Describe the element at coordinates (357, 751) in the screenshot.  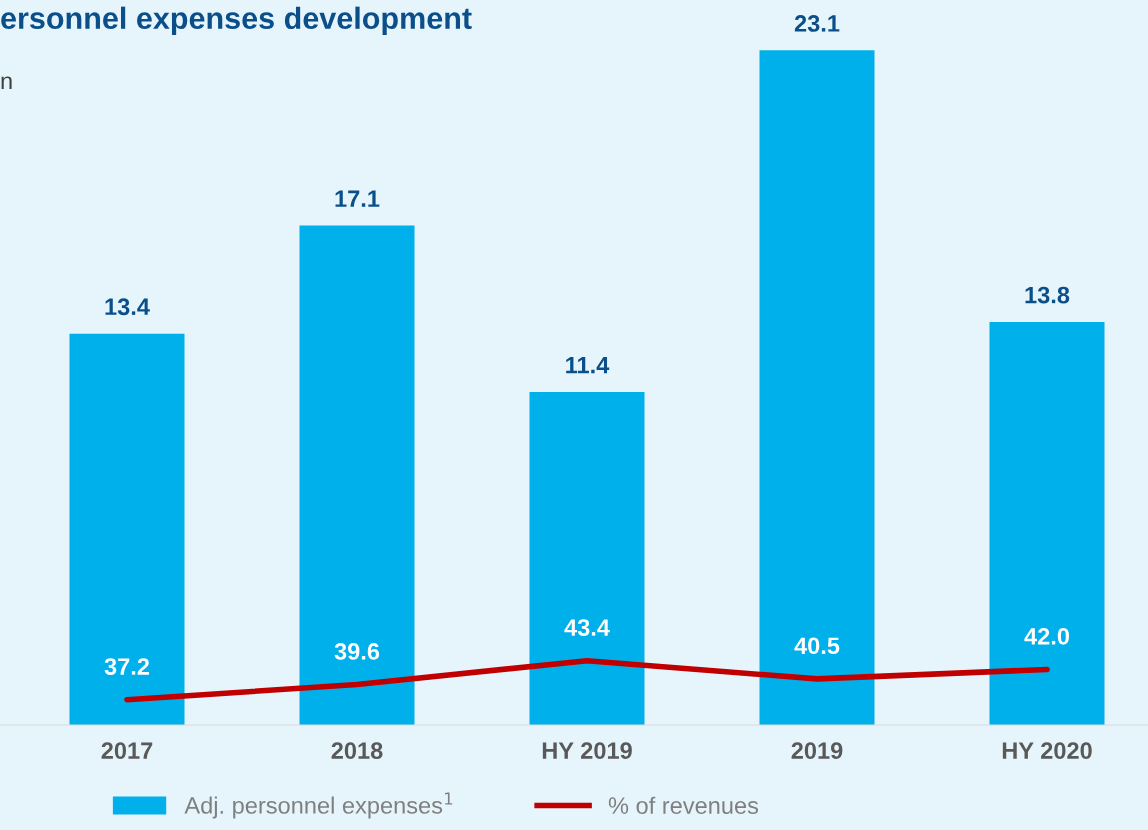
I see `x-tick-label: 2018` at that location.